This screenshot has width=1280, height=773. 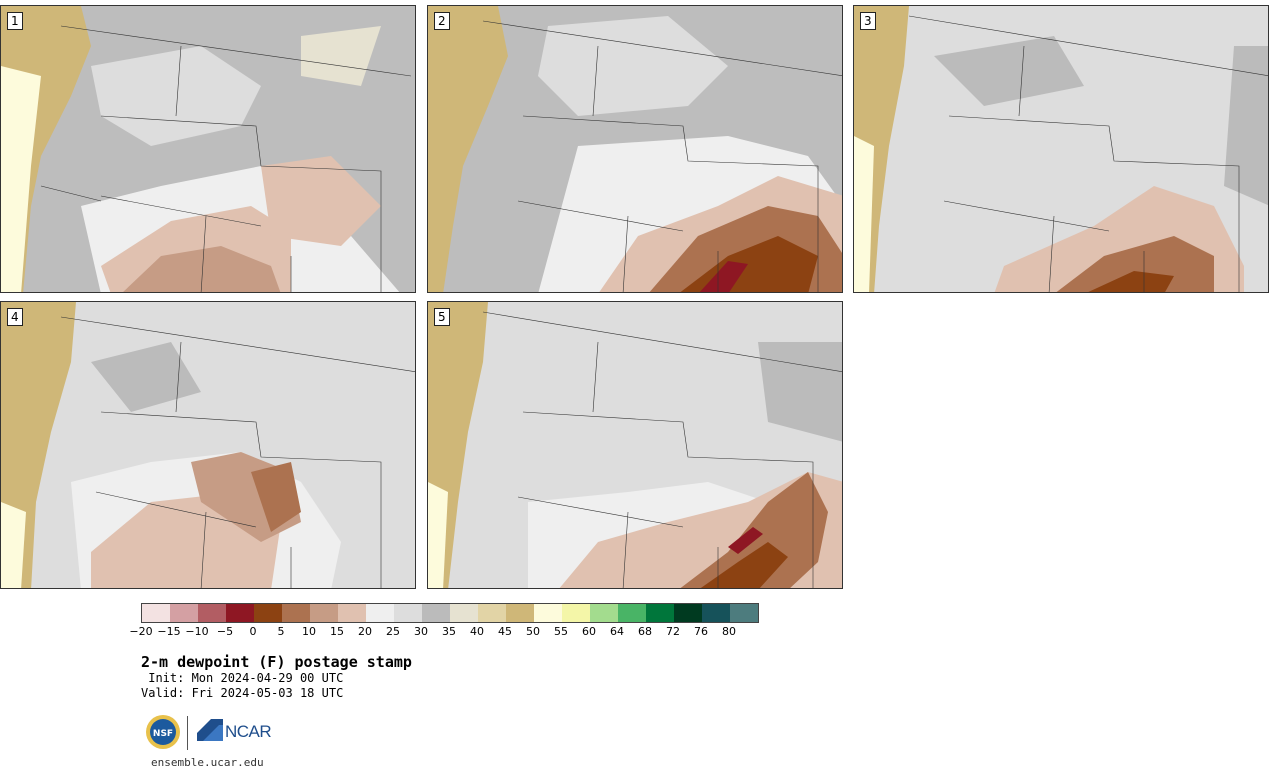 What do you see at coordinates (645, 631) in the screenshot?
I see `colorbar-tick-label: 68` at bounding box center [645, 631].